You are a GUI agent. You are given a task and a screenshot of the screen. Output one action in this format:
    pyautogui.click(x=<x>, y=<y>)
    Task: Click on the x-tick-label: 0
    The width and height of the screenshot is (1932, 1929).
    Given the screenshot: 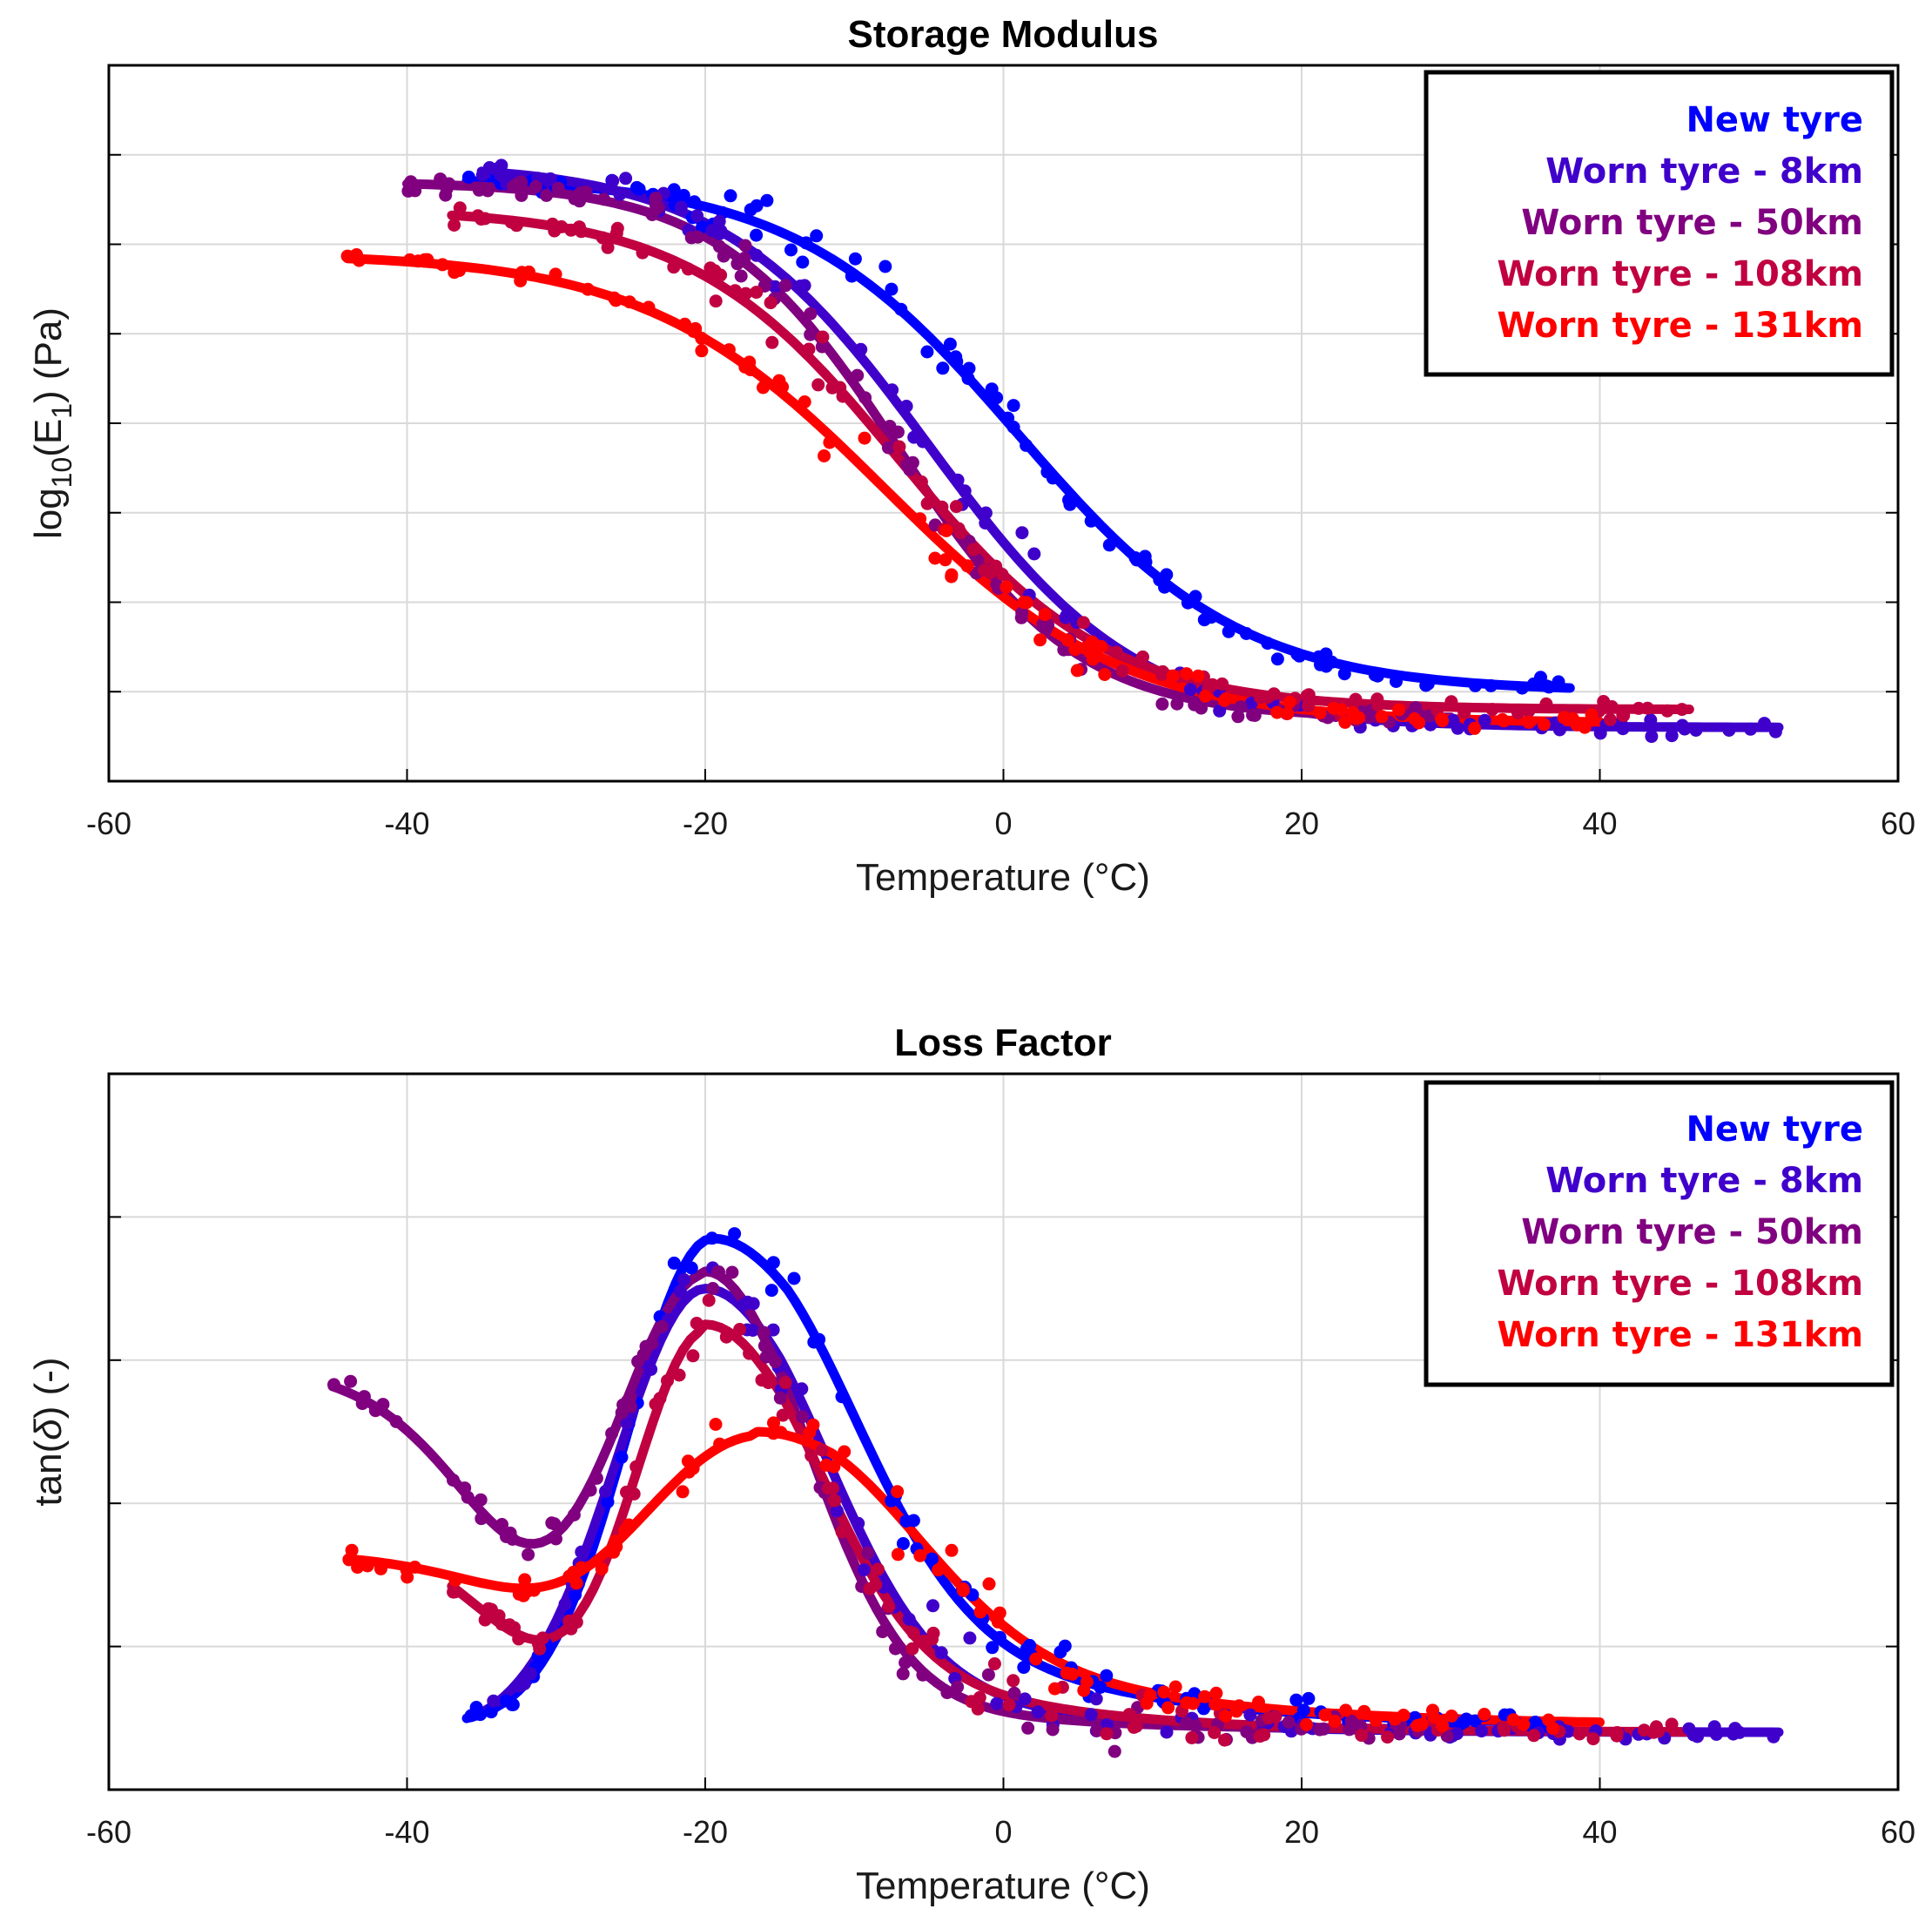 What is the action you would take?
    pyautogui.click(x=1003, y=823)
    